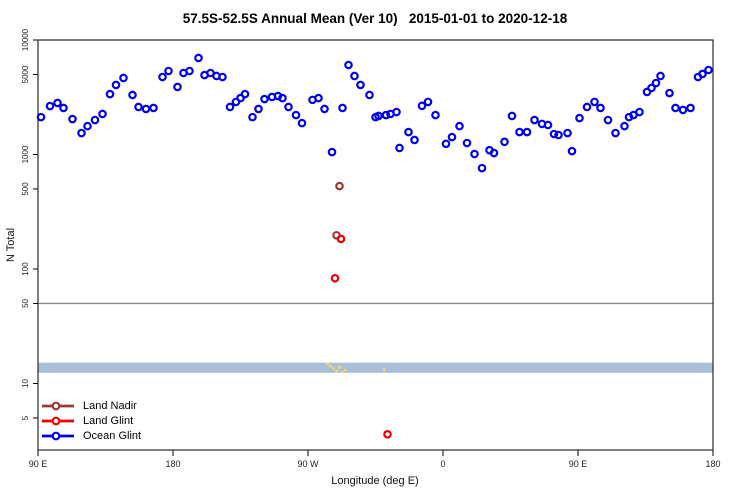 The width and height of the screenshot is (750, 500). What do you see at coordinates (25, 383) in the screenshot?
I see `y-tick-label: 10` at bounding box center [25, 383].